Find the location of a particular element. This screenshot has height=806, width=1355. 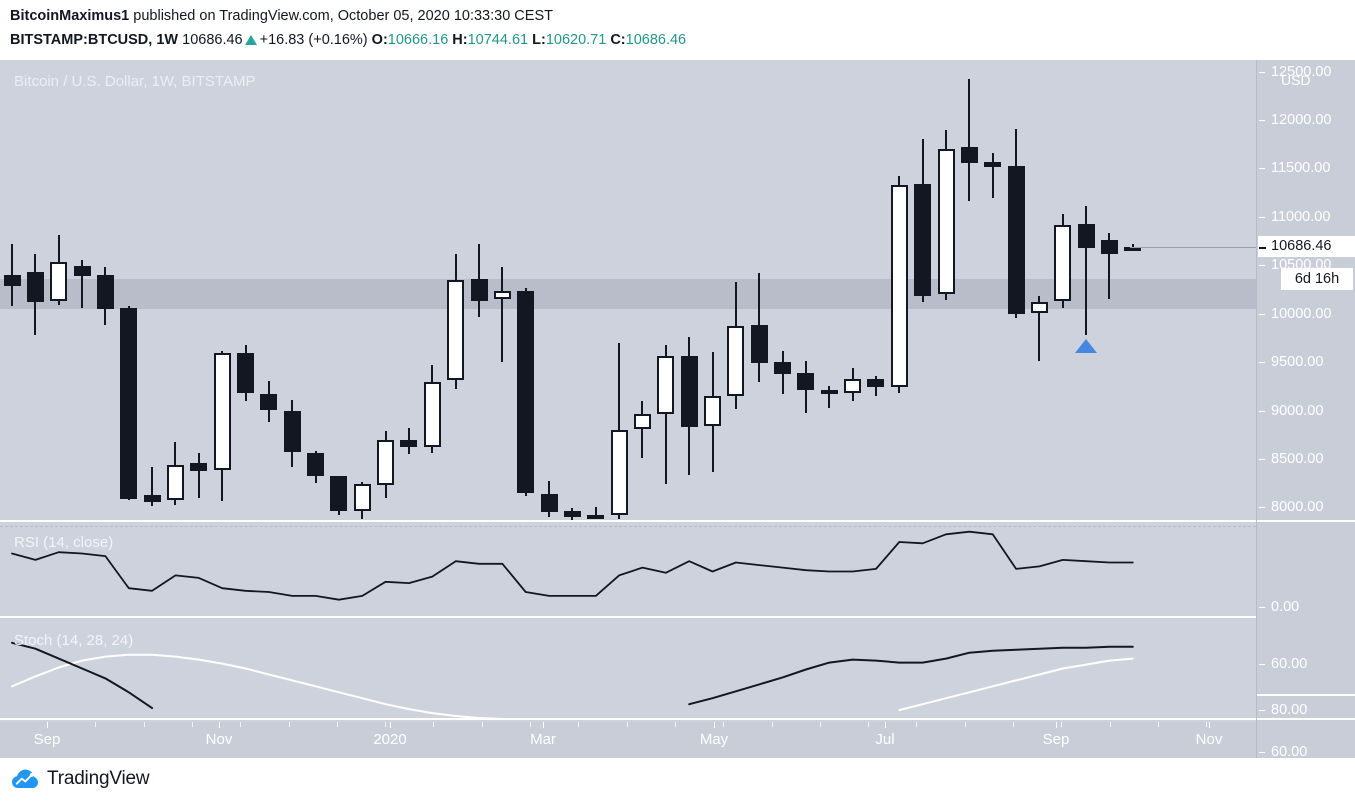

stoch-pane: Stoch (14, 28, 24) is located at coordinates (628, 670).